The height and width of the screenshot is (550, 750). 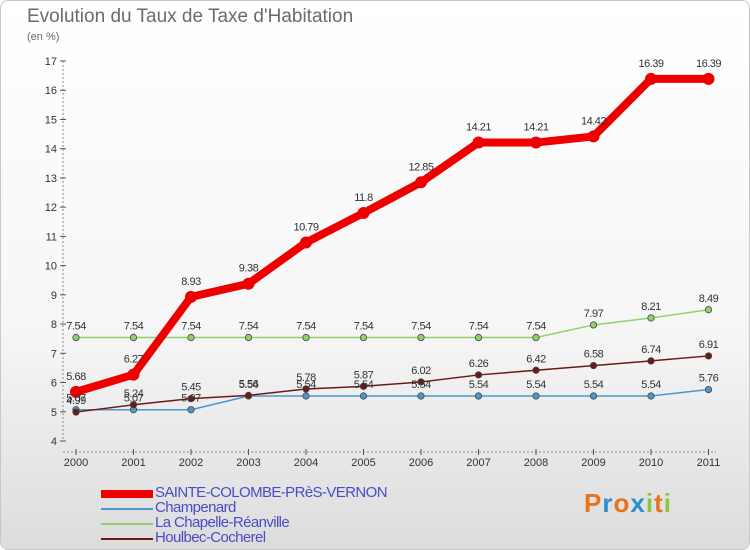 What do you see at coordinates (51, 237) in the screenshot?
I see `y-tick-label: 11` at bounding box center [51, 237].